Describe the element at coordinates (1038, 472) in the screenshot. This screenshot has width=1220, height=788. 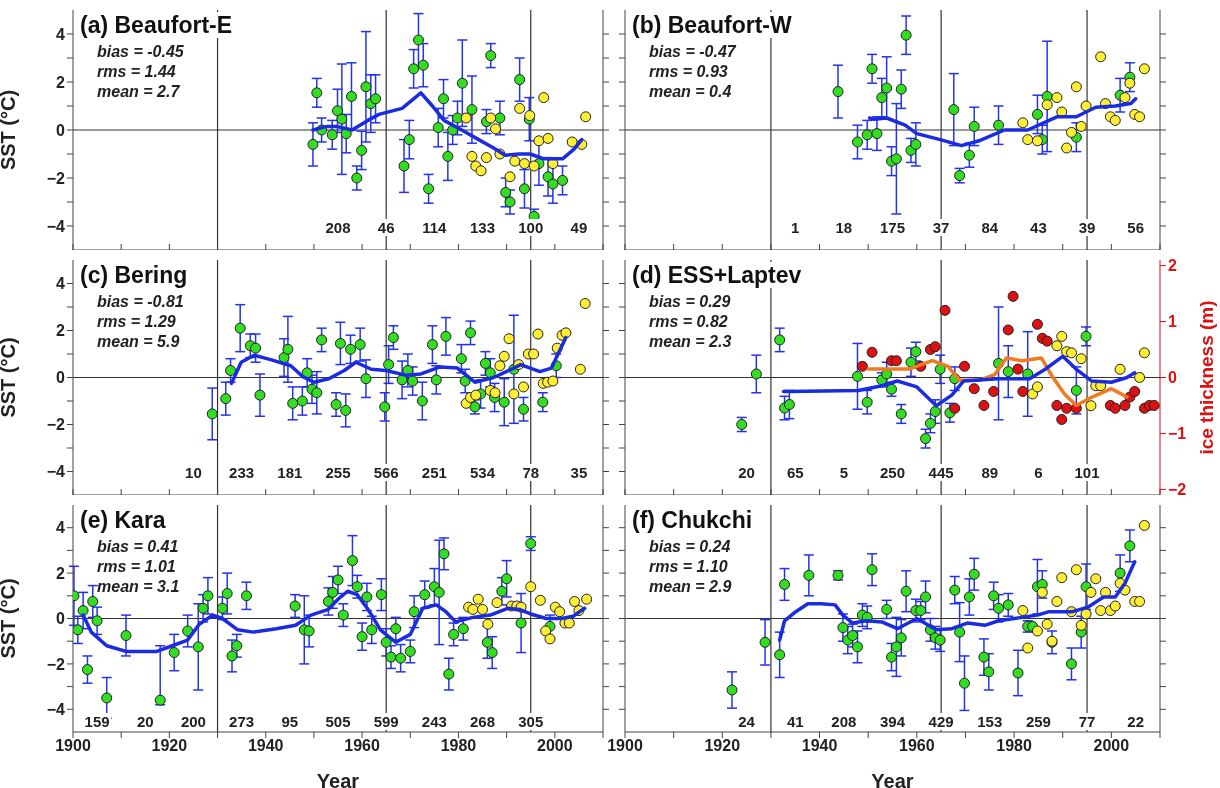
I see `annotation: 6` at that location.